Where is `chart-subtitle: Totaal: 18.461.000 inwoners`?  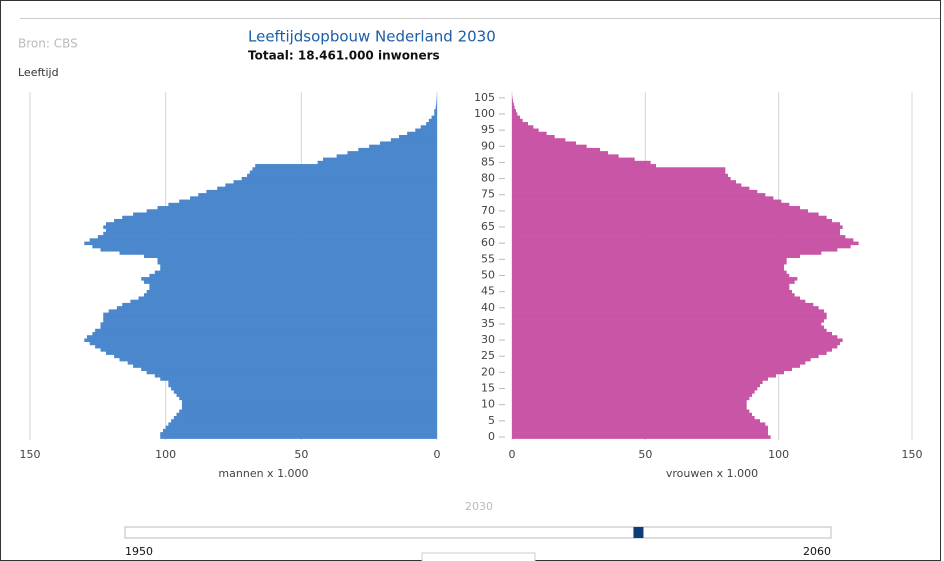 chart-subtitle: Totaal: 18.461.000 inwoners is located at coordinates (344, 56).